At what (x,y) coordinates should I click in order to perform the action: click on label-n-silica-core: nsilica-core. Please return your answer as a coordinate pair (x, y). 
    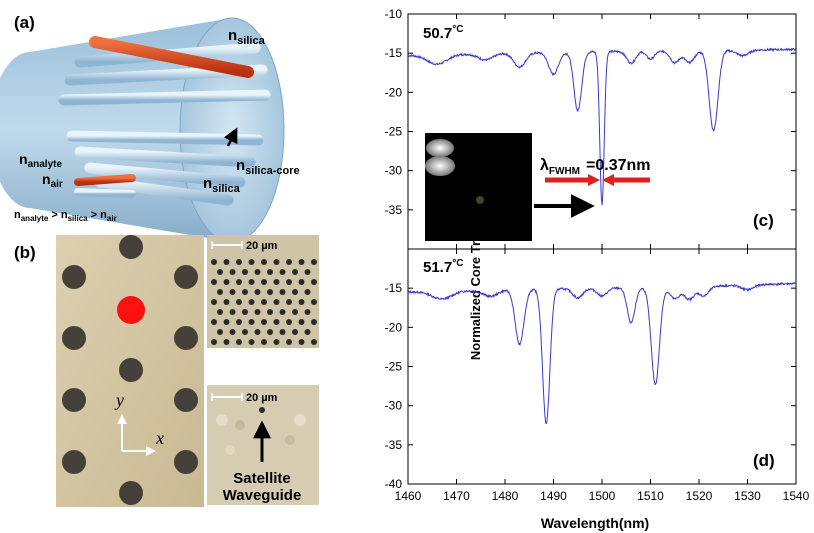
    Looking at the image, I should click on (268, 167).